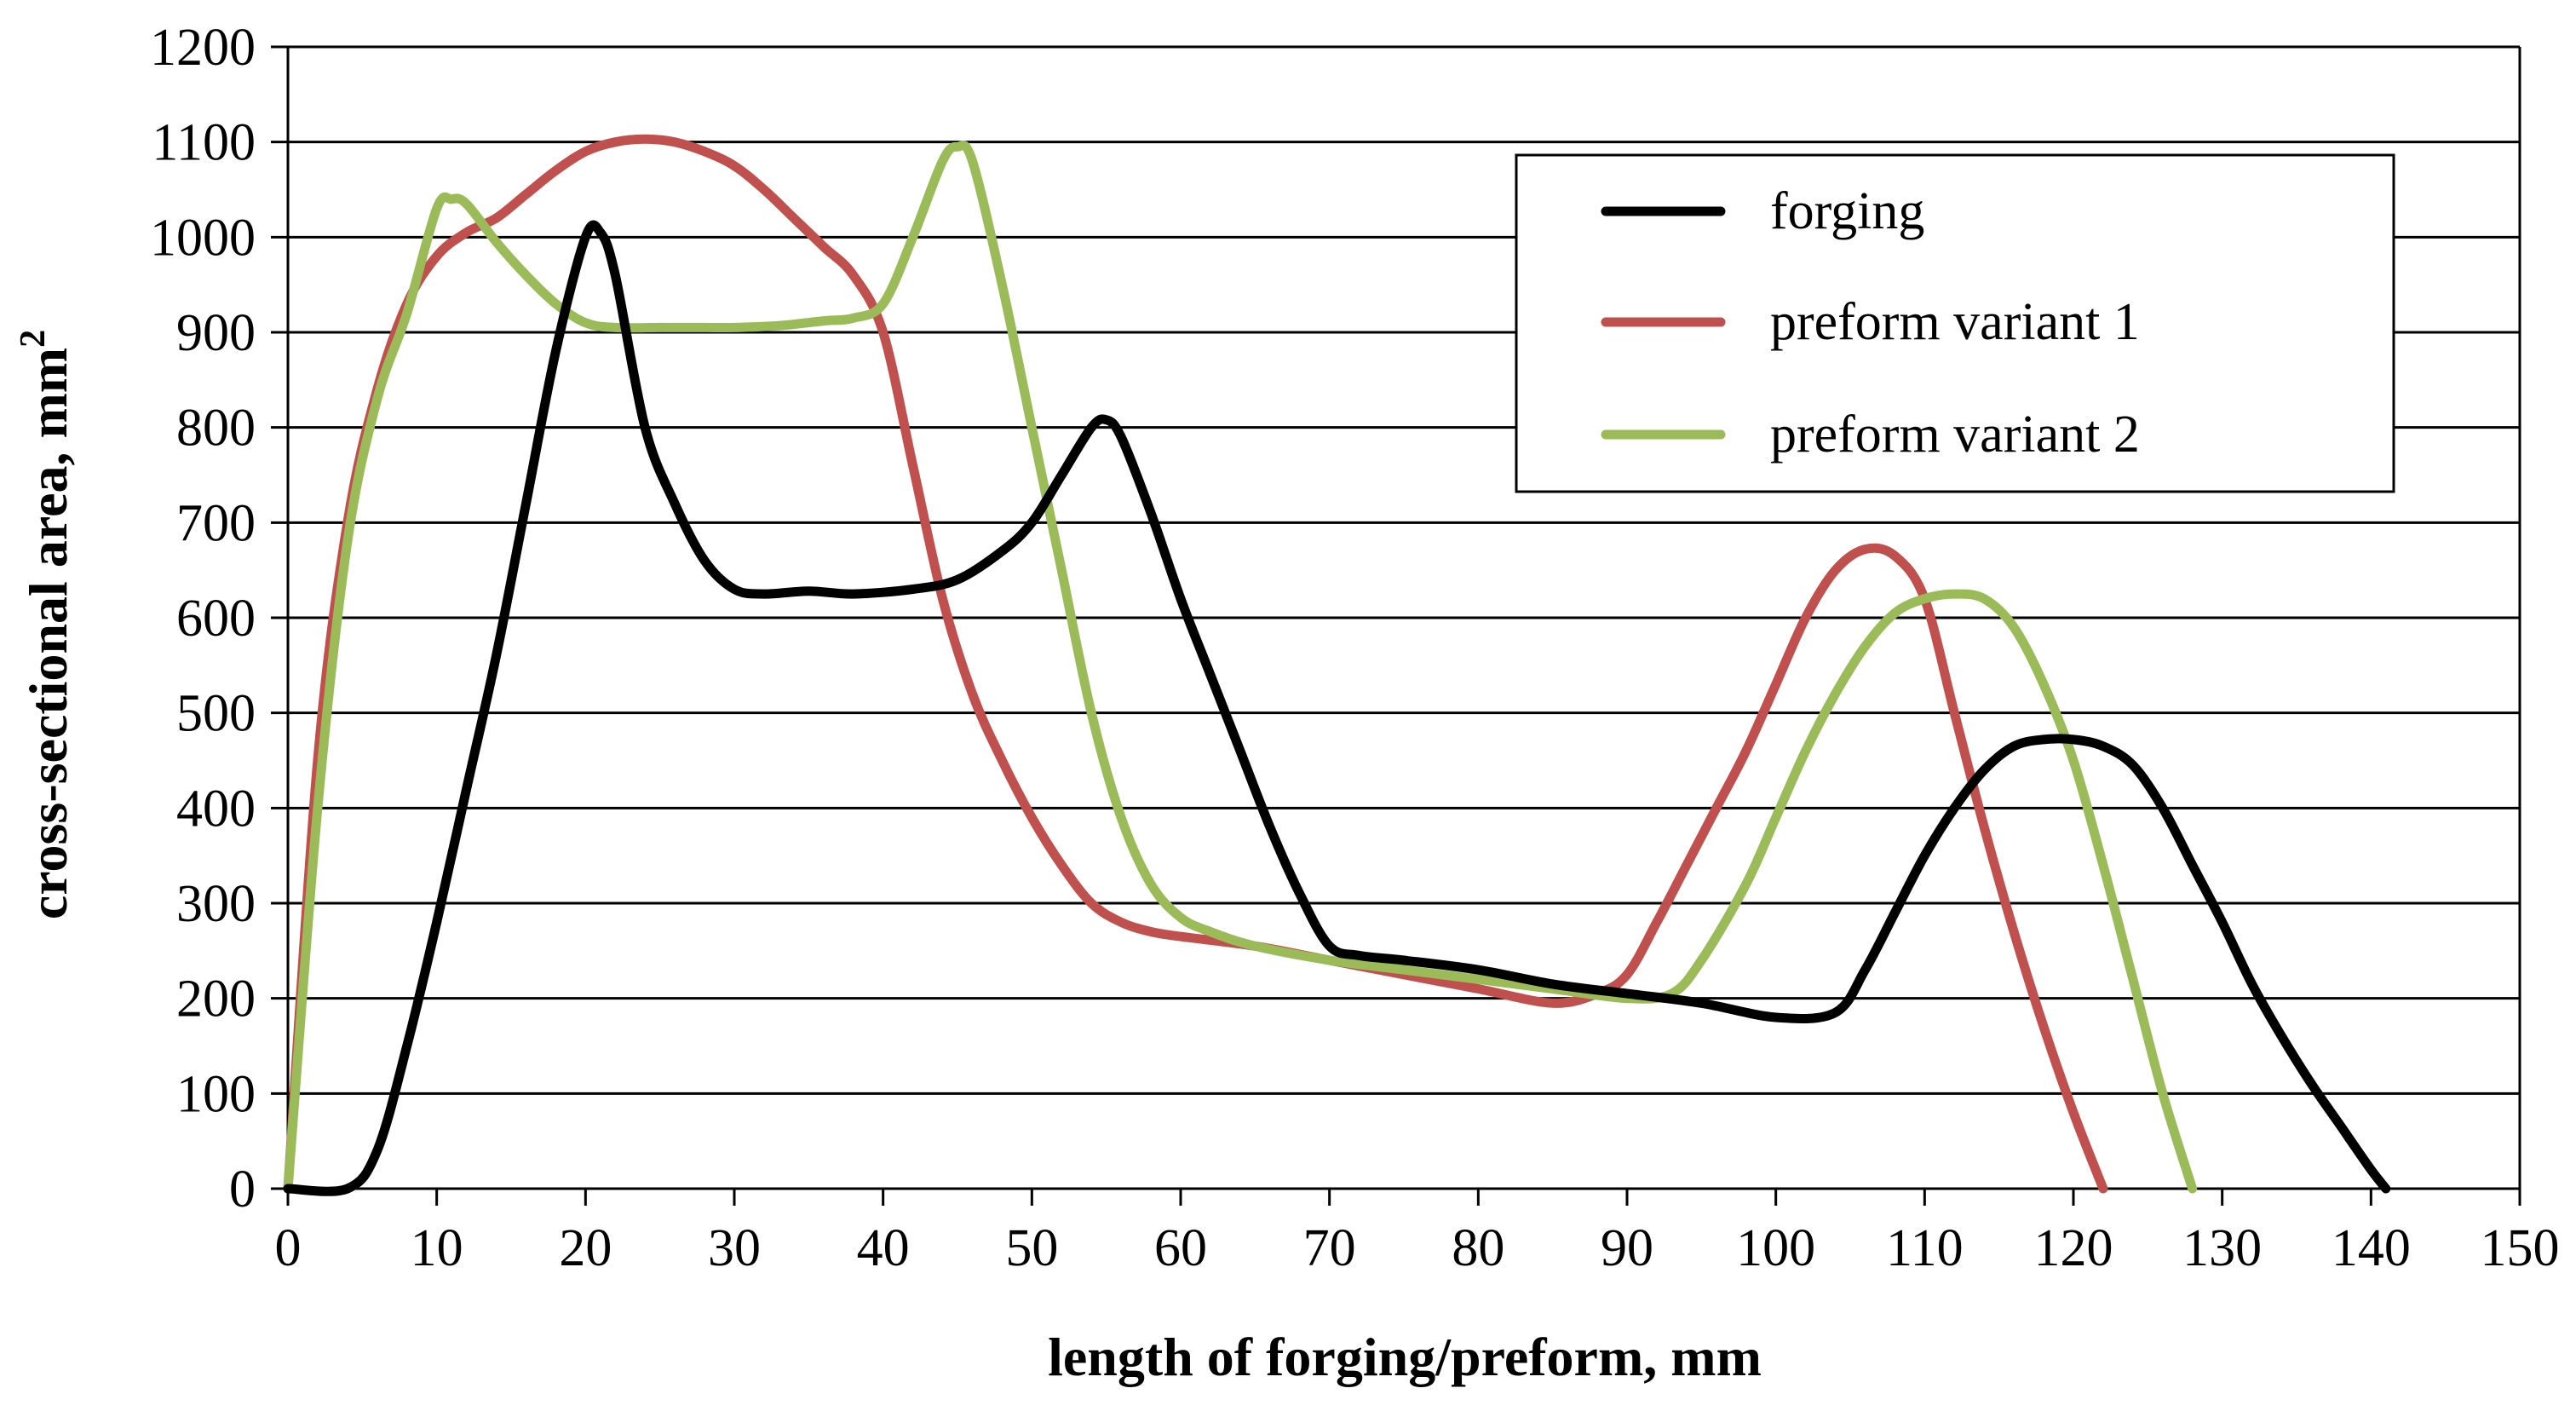 The height and width of the screenshot is (1417, 2576). I want to click on x-tick-label-50: 50, so click(1032, 1248).